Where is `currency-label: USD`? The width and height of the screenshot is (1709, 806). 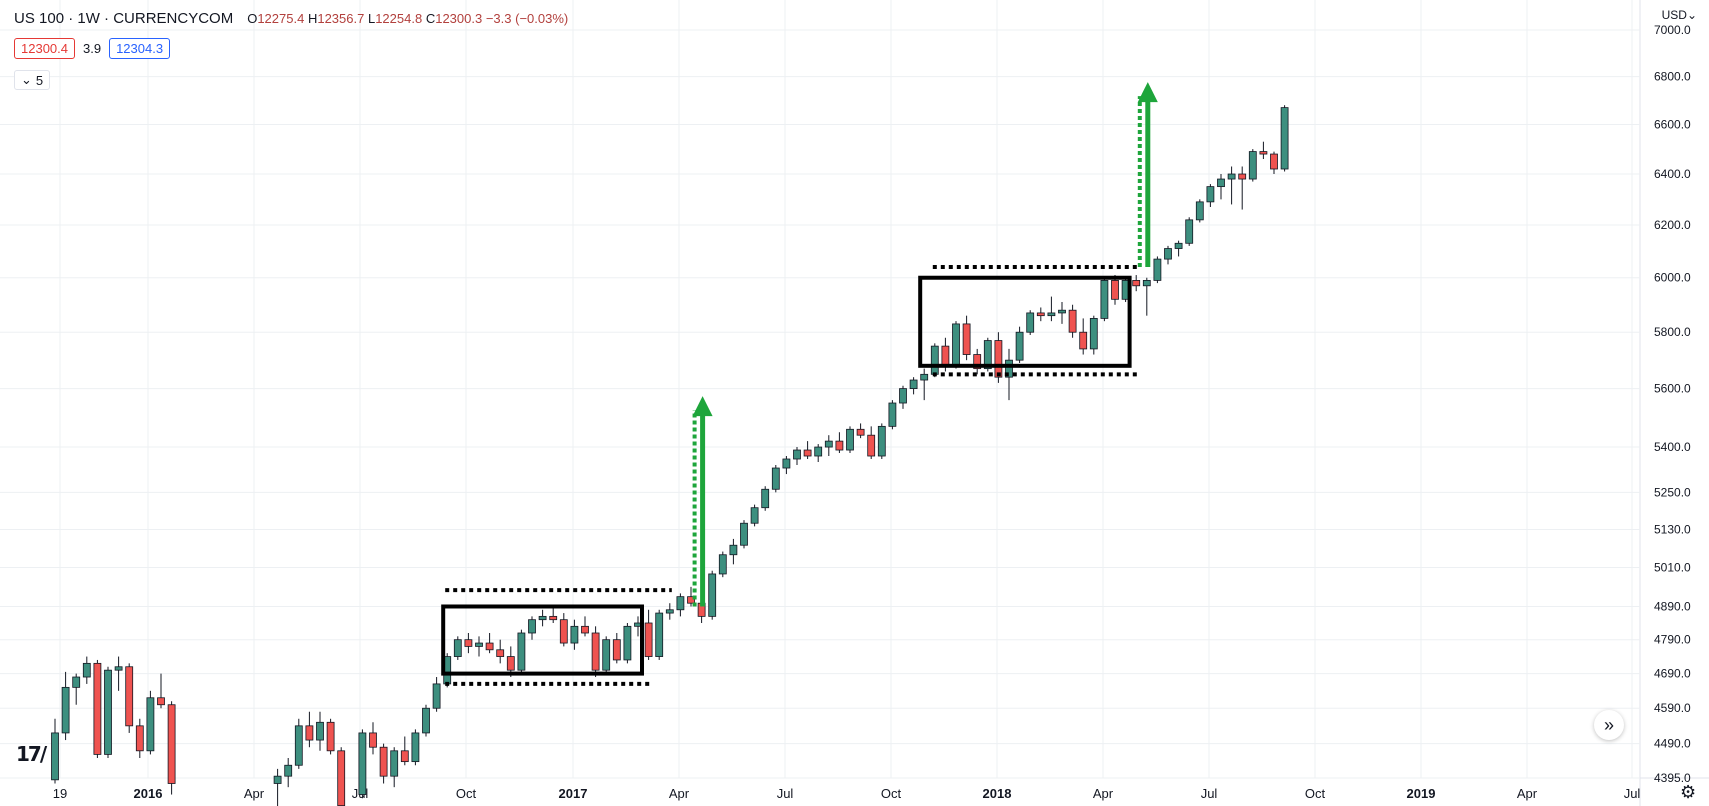
currency-label: USD is located at coordinates (1674, 15).